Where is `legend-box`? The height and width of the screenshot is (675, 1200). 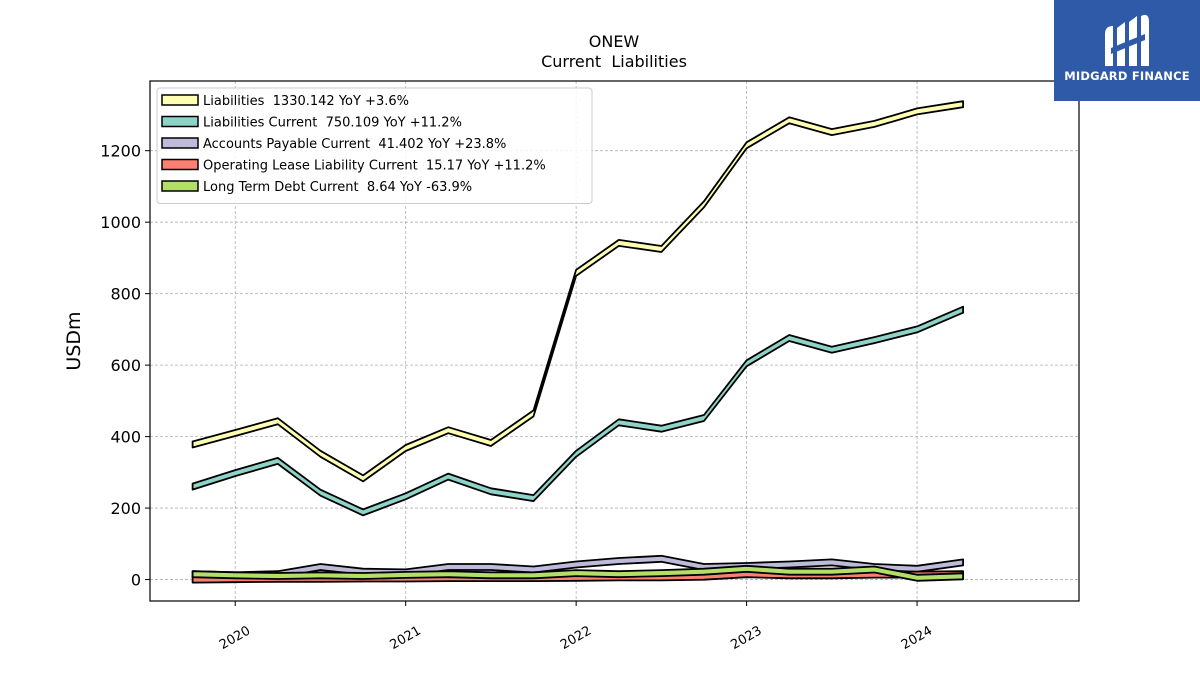
legend-box is located at coordinates (374, 145).